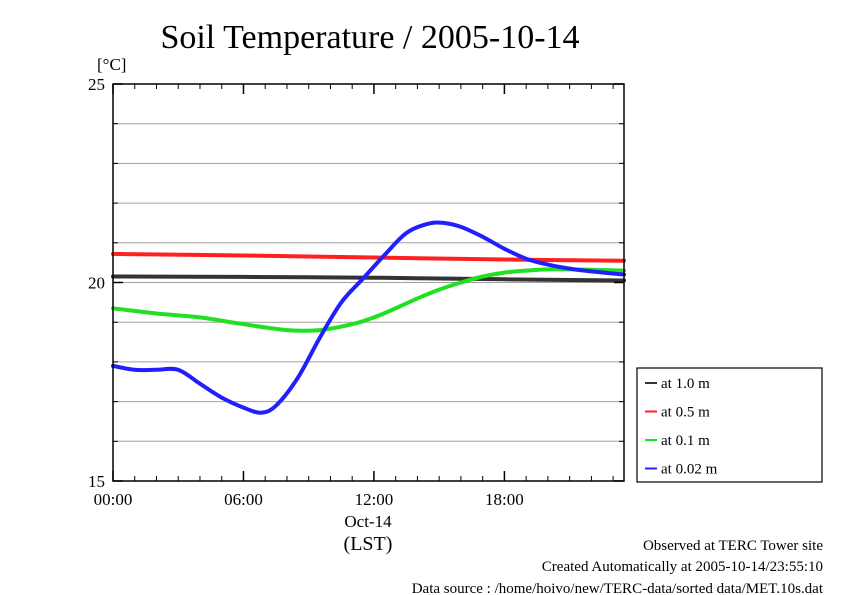 This screenshot has height=595, width=842. I want to click on legend-label-at-0-1-m: at 0.1 m, so click(685, 441).